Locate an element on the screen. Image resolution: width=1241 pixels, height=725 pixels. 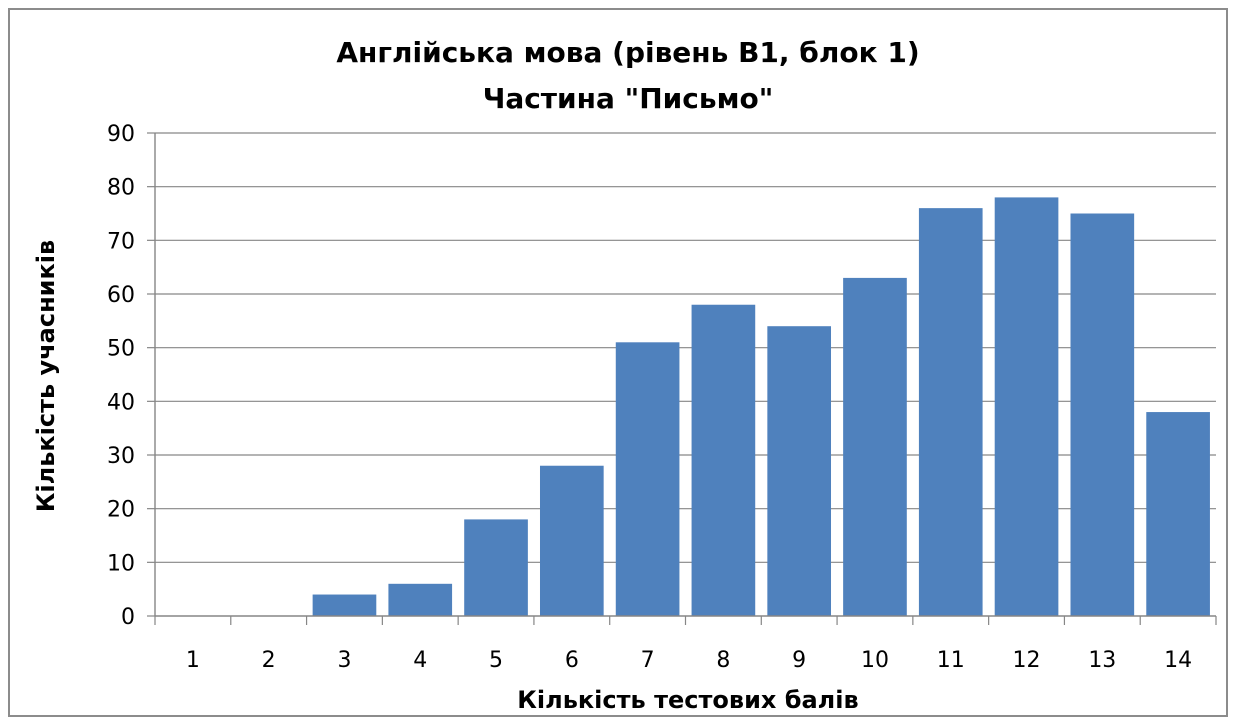
y-axis-title: Кількість учасників is located at coordinates (46, 376).